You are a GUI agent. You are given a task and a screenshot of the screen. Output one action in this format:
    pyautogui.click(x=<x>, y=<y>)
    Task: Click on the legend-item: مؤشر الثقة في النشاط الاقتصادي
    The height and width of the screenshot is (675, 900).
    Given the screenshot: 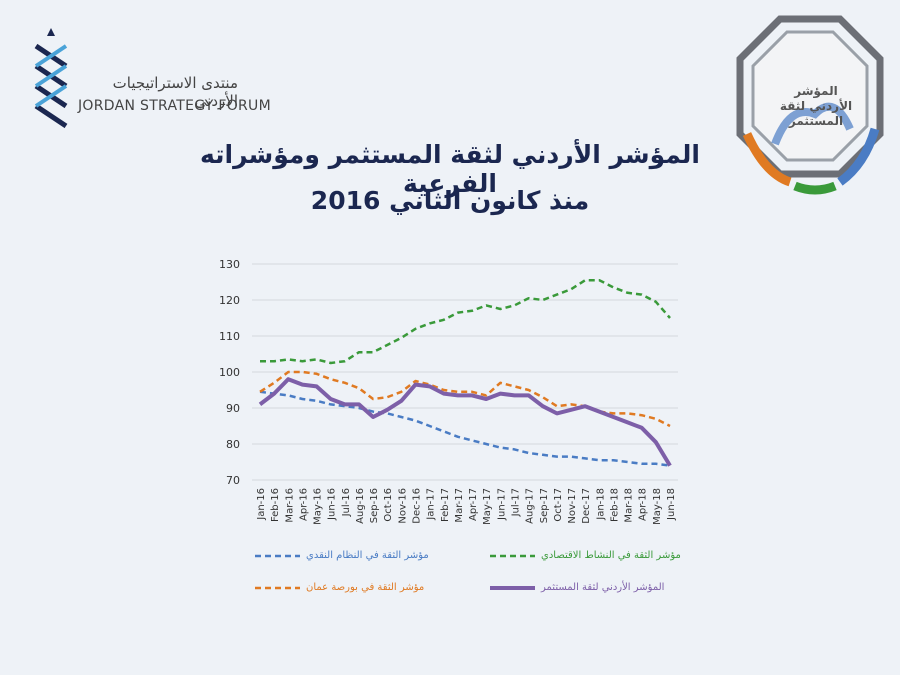 What is the action you would take?
    pyautogui.click(x=585, y=555)
    